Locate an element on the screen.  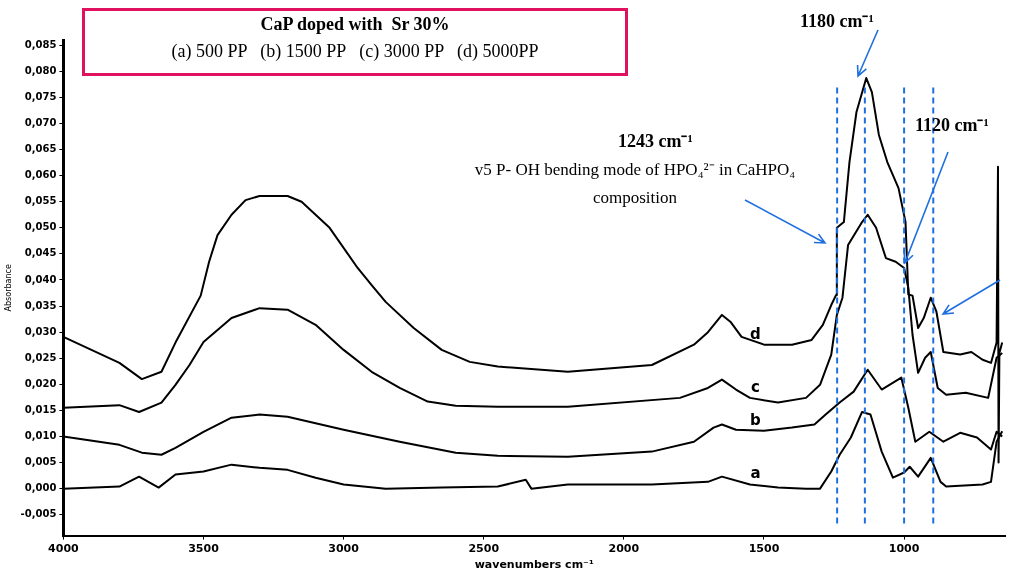
y-tick-label: 0,070 is located at coordinates (40, 123).